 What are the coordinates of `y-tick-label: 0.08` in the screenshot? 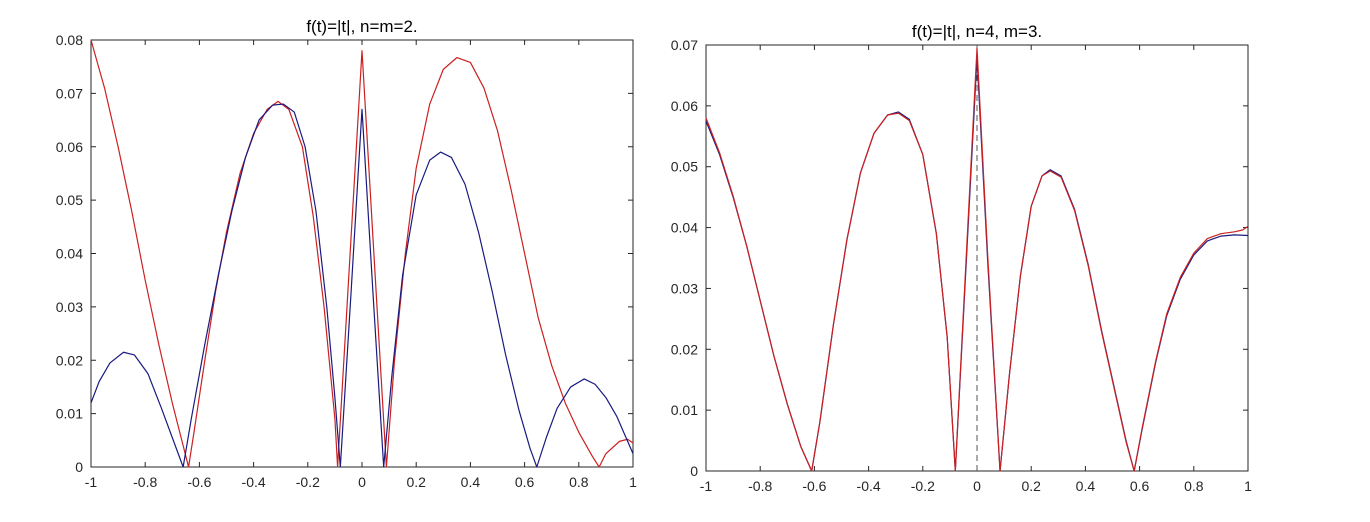 It's located at (69, 40).